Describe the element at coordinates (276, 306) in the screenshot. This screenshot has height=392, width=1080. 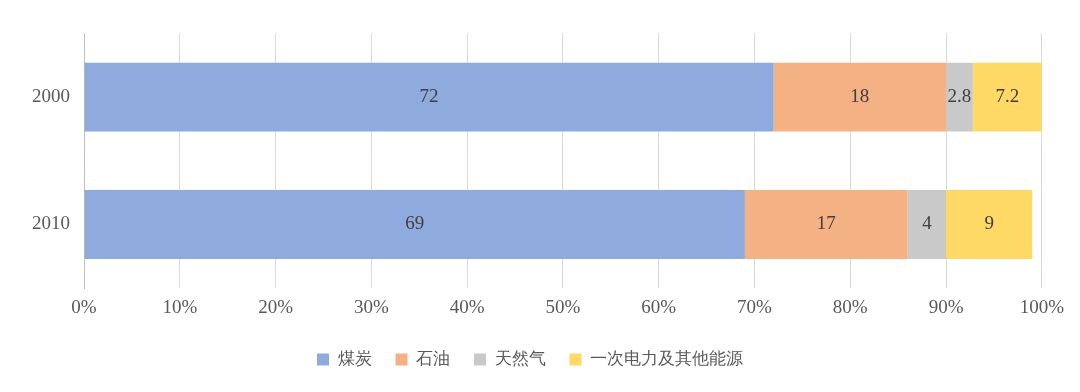
I see `x-tick-label: 20%` at that location.